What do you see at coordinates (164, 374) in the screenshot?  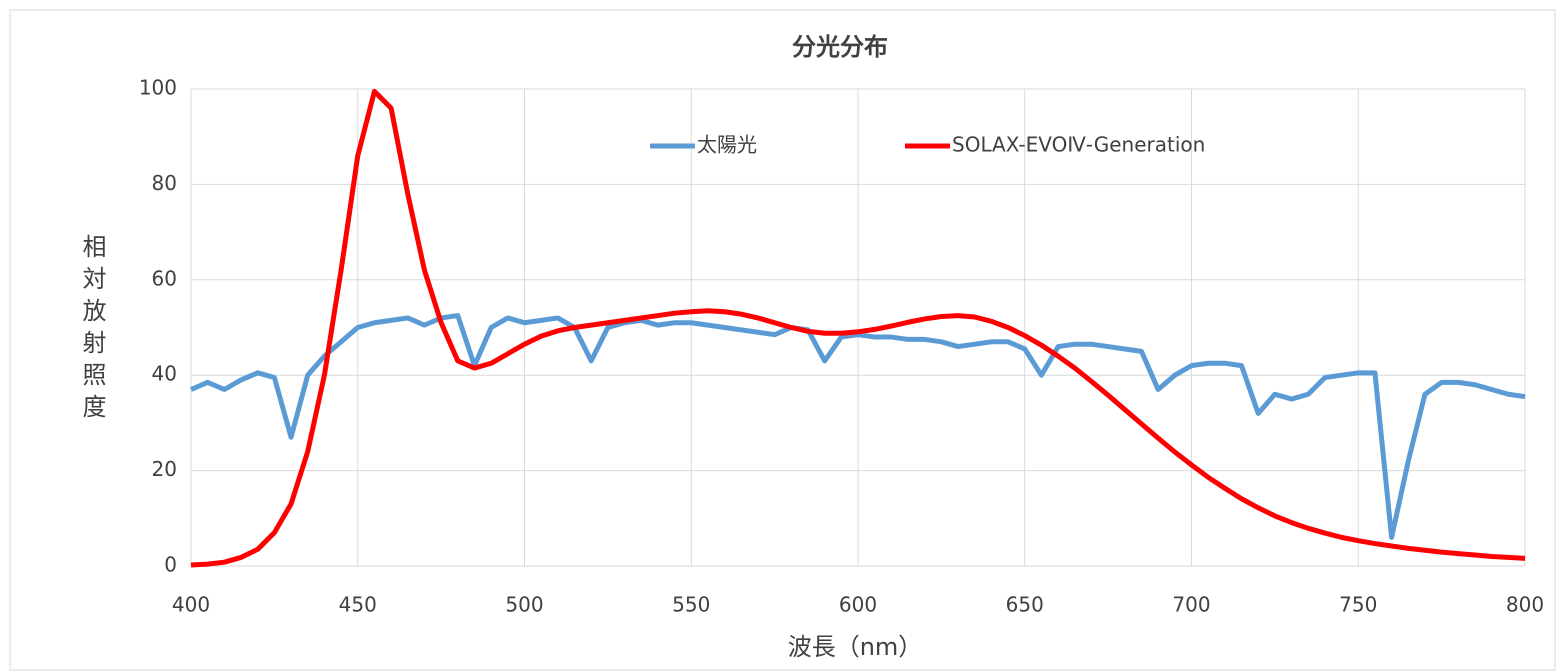 I see `y-tick-label: 40` at bounding box center [164, 374].